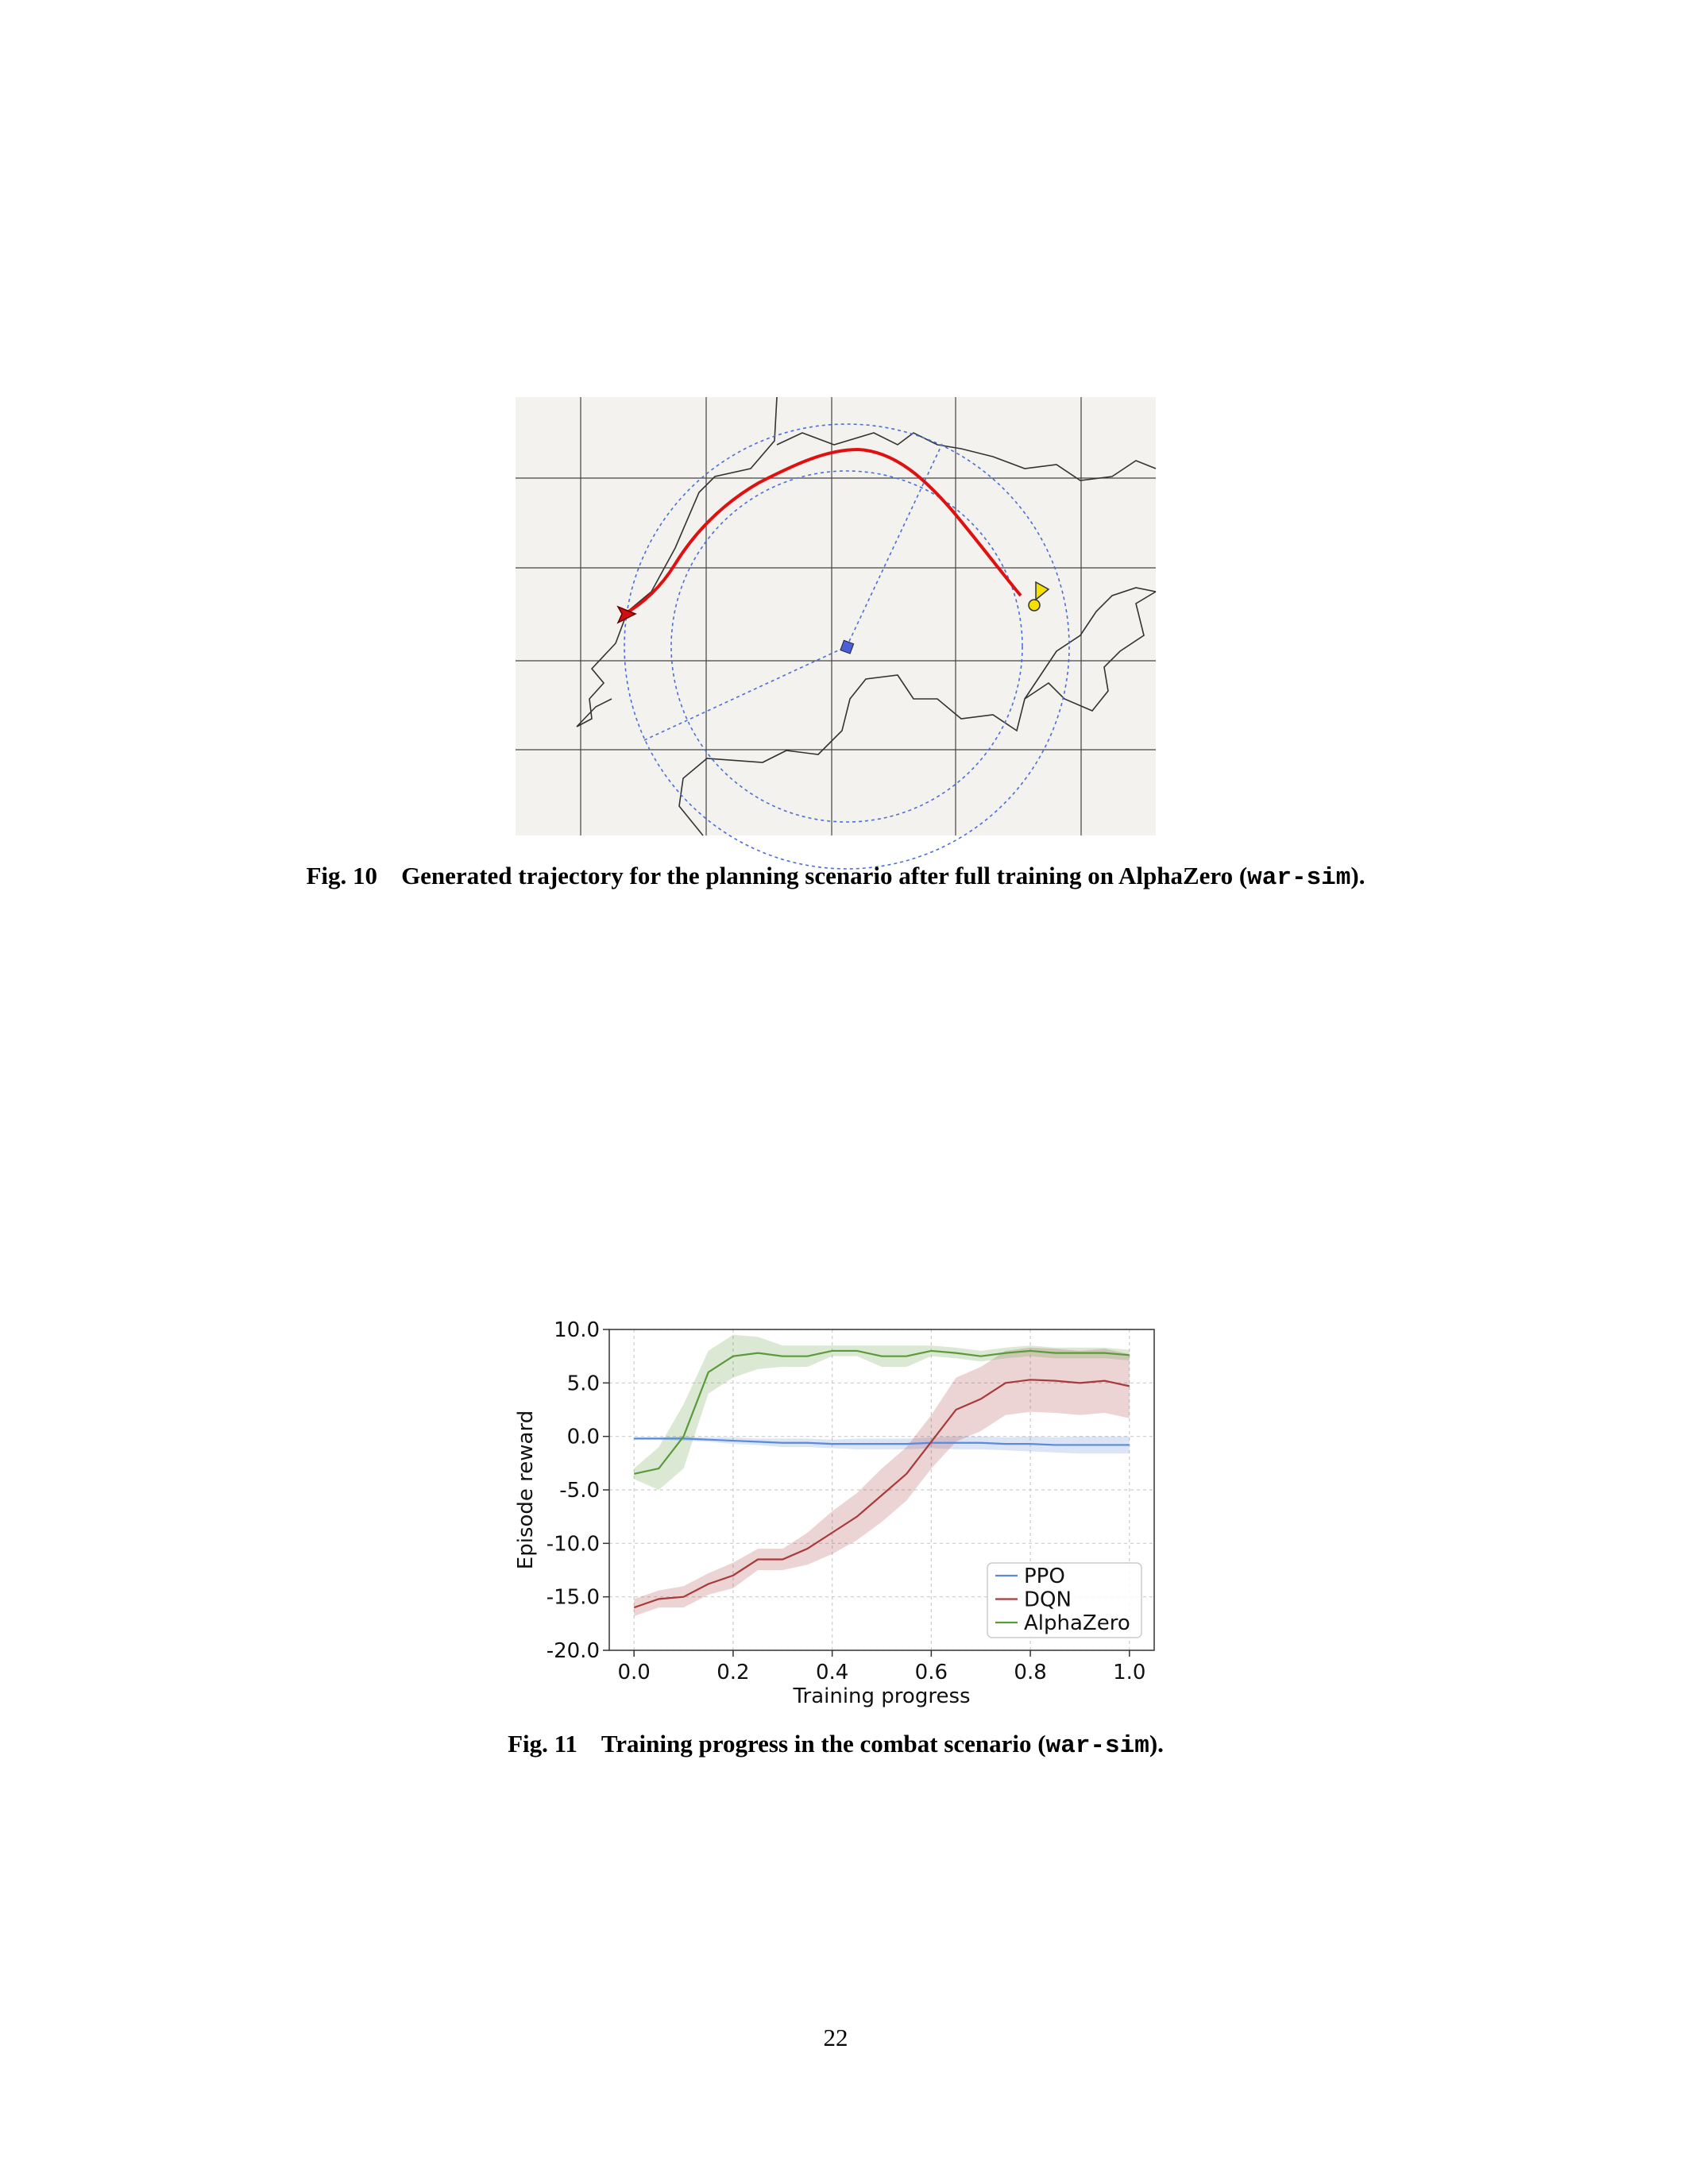 The height and width of the screenshot is (2184, 1688). What do you see at coordinates (1048, 1600) in the screenshot?
I see `legend-label: DQN` at bounding box center [1048, 1600].